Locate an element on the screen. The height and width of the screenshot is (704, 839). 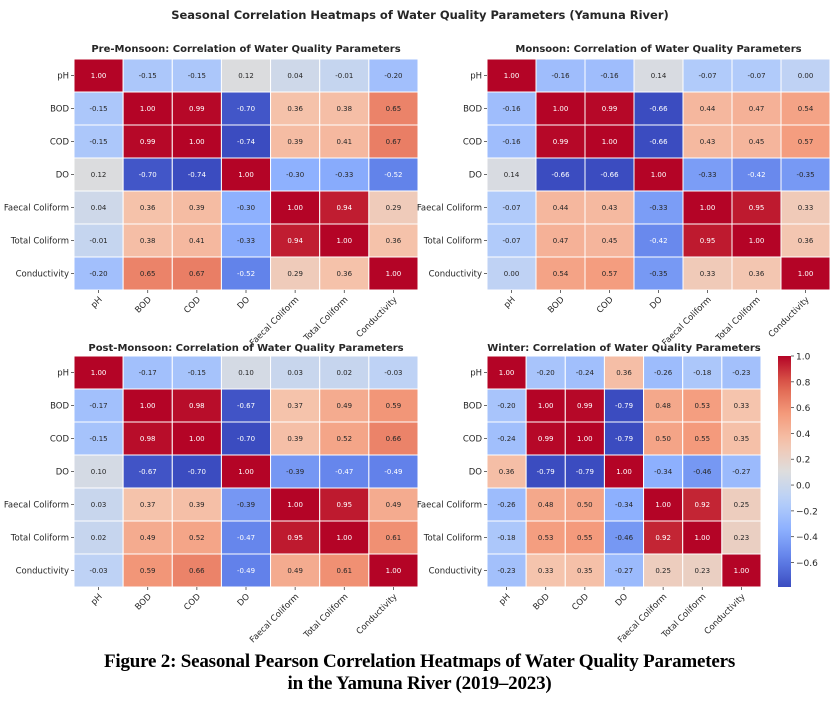
x-tick-label: DO is located at coordinates (244, 600).